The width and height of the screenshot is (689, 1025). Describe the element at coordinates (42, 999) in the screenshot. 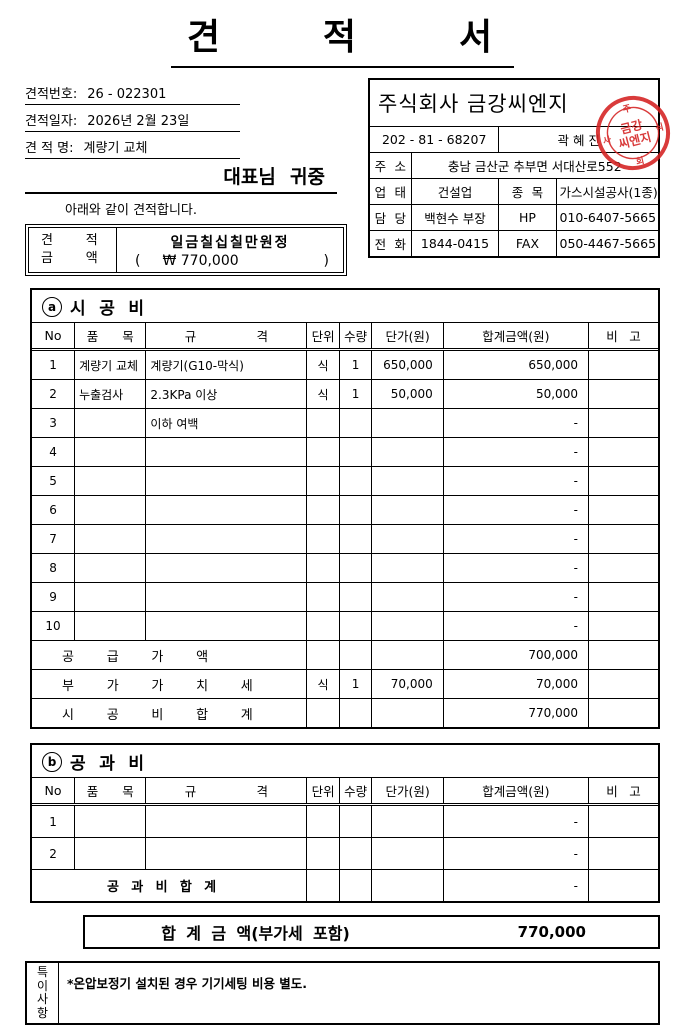

I see `special-notes-label-char: 사` at that location.